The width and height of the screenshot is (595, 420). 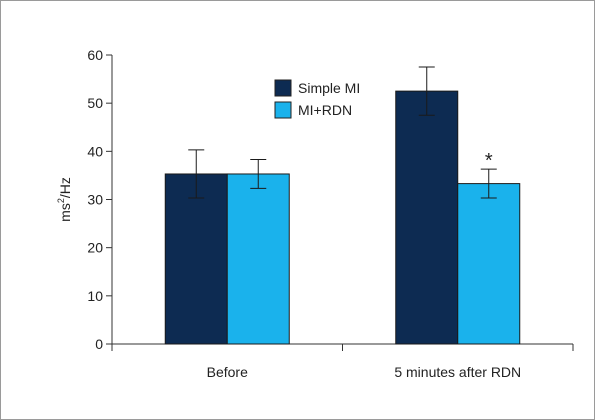 What do you see at coordinates (65, 187) in the screenshot?
I see `y-axis-title-tail: /Hz` at bounding box center [65, 187].